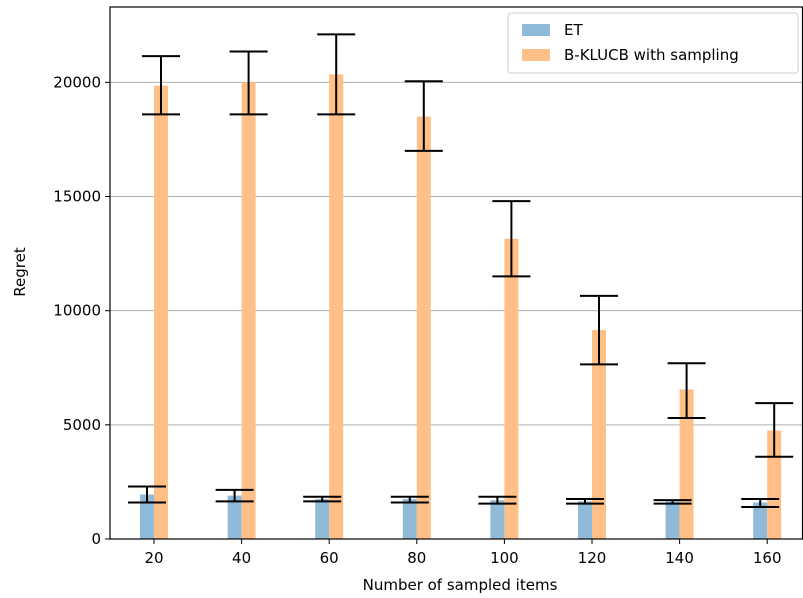  Describe the element at coordinates (20, 272) in the screenshot. I see `y-axis-label: Regret` at that location.